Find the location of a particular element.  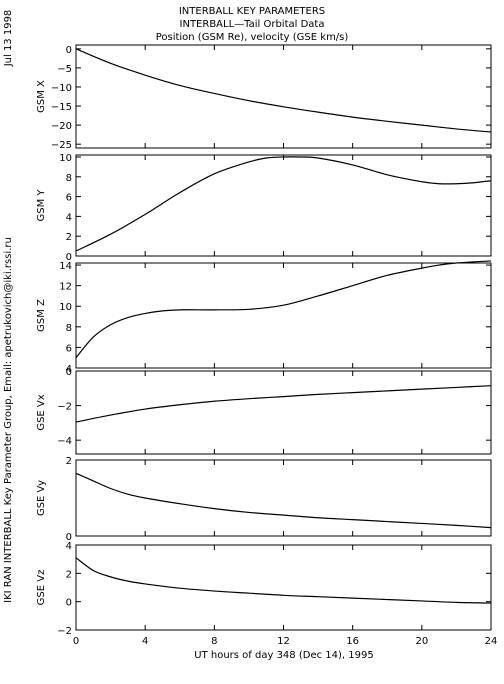

panel-2: GSM Y 0 2 4 6 8 10 is located at coordinates (264, 208).